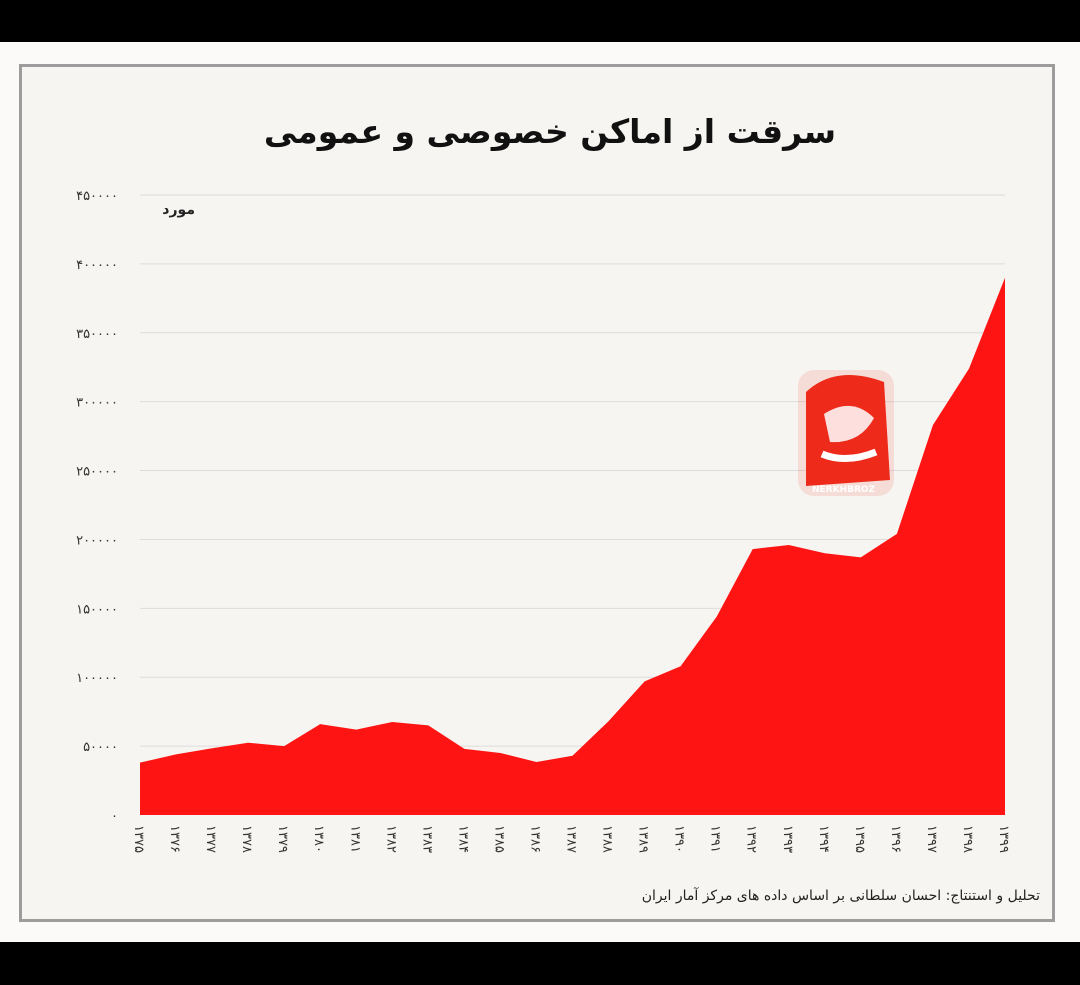  Describe the element at coordinates (462, 839) in the screenshot. I see `x-tick-label: ۱۳۸۴` at that location.